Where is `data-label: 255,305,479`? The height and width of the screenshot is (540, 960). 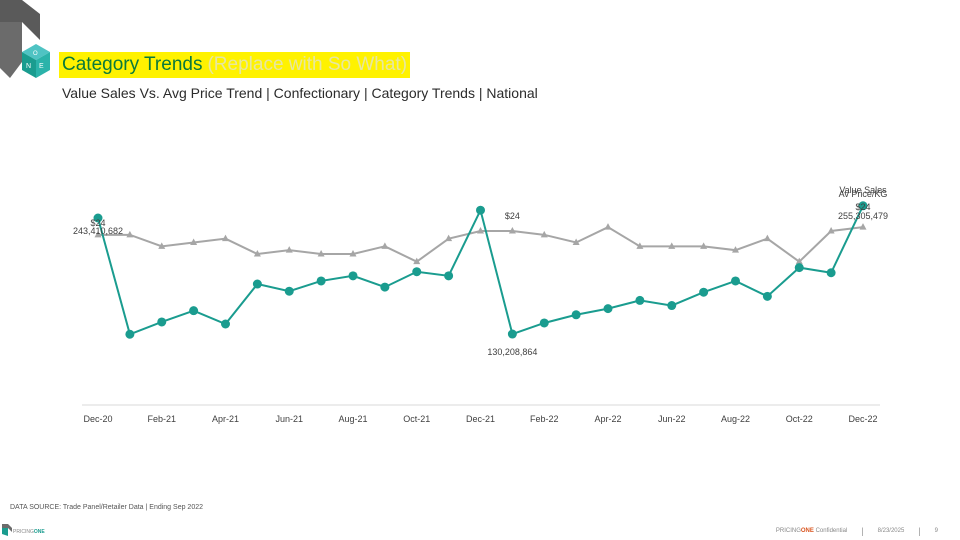 data-label: 255,305,479 is located at coordinates (863, 216).